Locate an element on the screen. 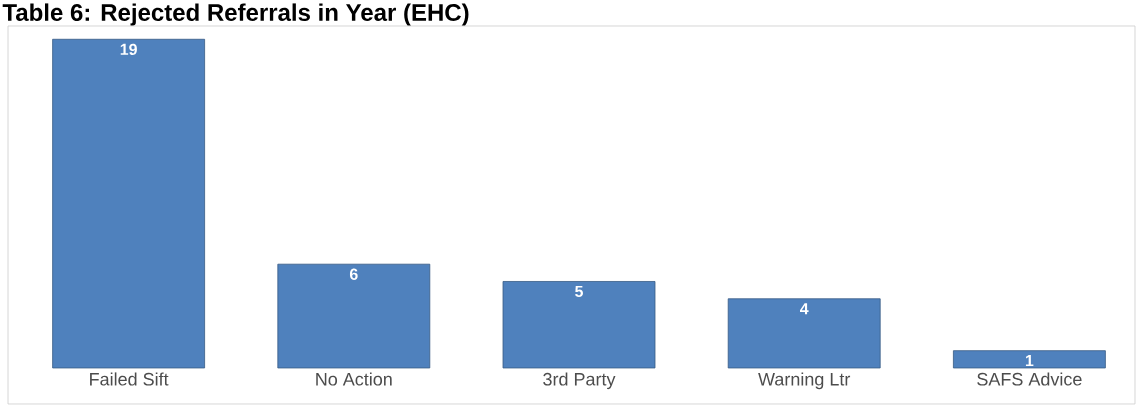 The width and height of the screenshot is (1139, 406). data-label: 1 is located at coordinates (1029, 361).